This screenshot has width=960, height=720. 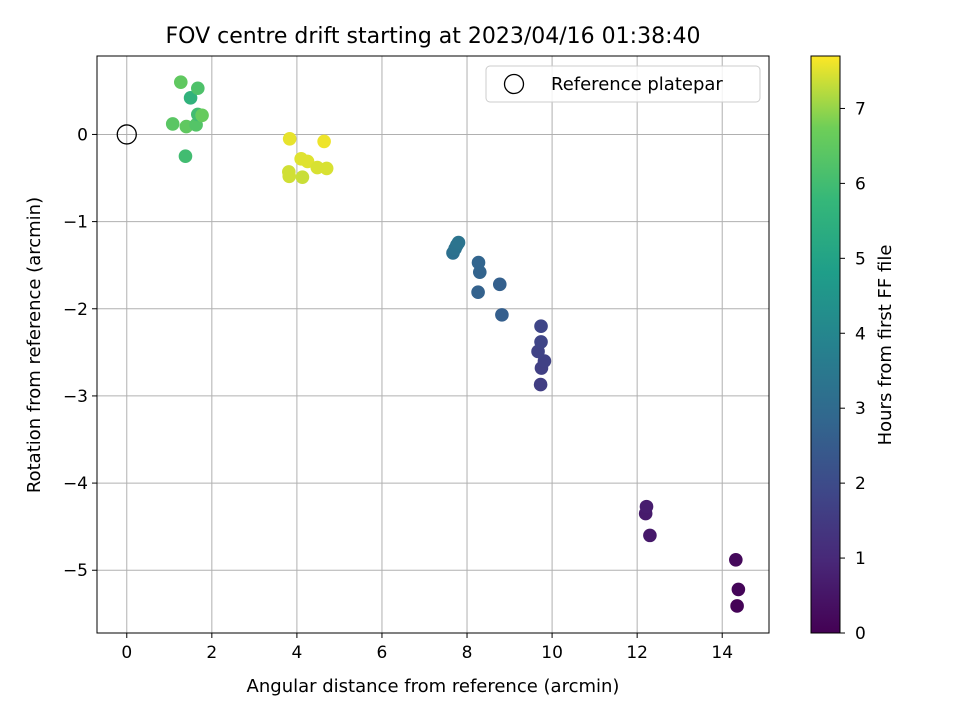 I want to click on colorbar-tick-label: 6, so click(x=860, y=184).